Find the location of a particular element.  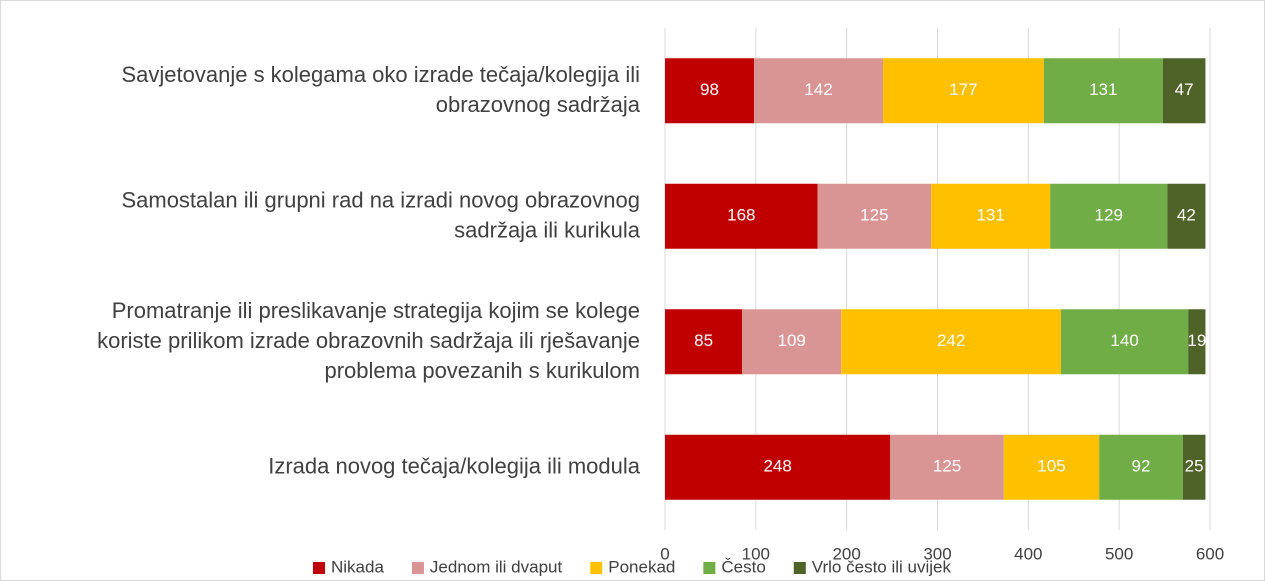

data-label: 177 is located at coordinates (963, 89).